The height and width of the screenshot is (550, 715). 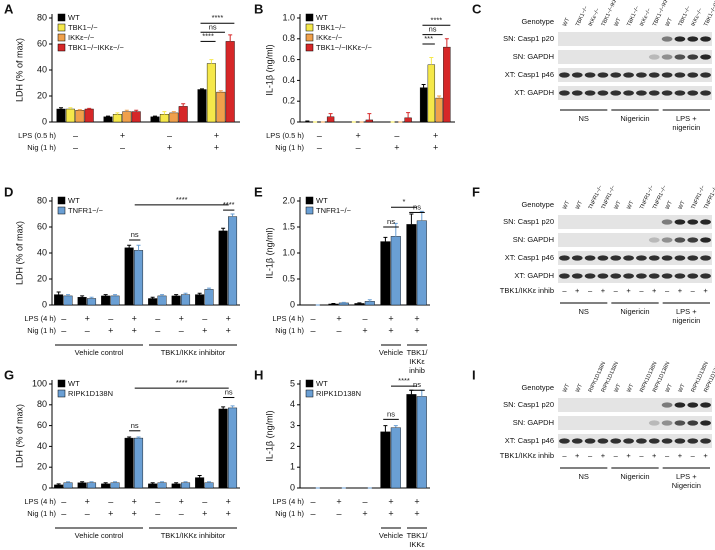 What do you see at coordinates (528, 38) in the screenshot?
I see `blot-row-label: SN: Casp1 p20` at bounding box center [528, 38].